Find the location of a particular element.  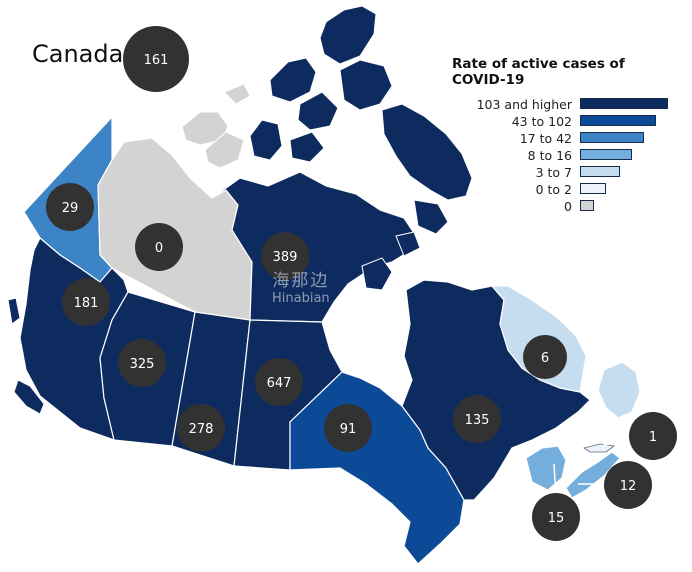

badge-newfoundland-labrador: 6 is located at coordinates (545, 357).